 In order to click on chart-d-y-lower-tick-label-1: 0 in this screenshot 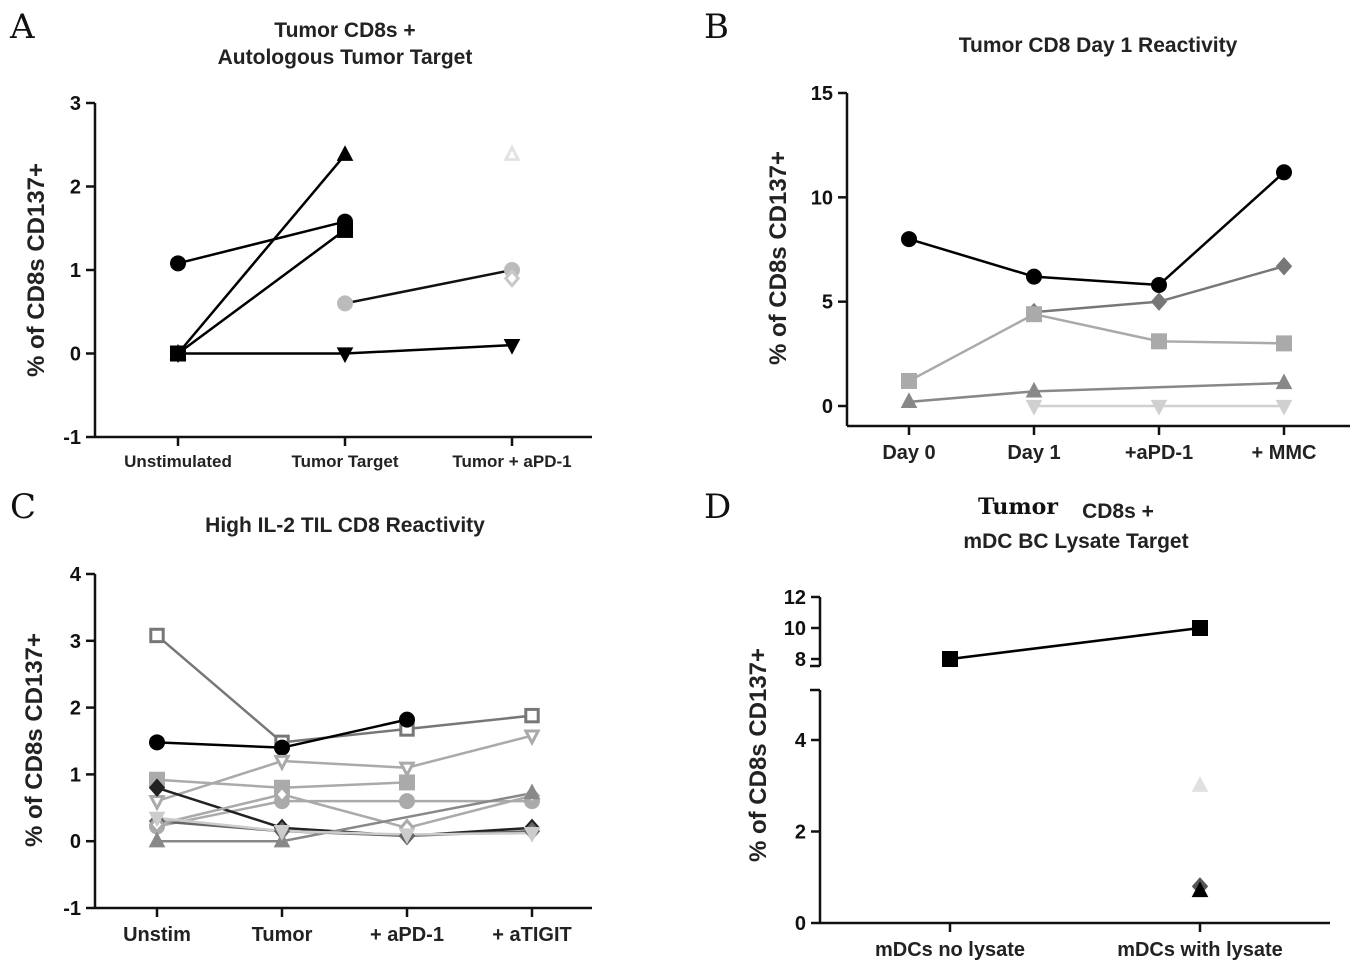, I will do `click(800, 924)`.